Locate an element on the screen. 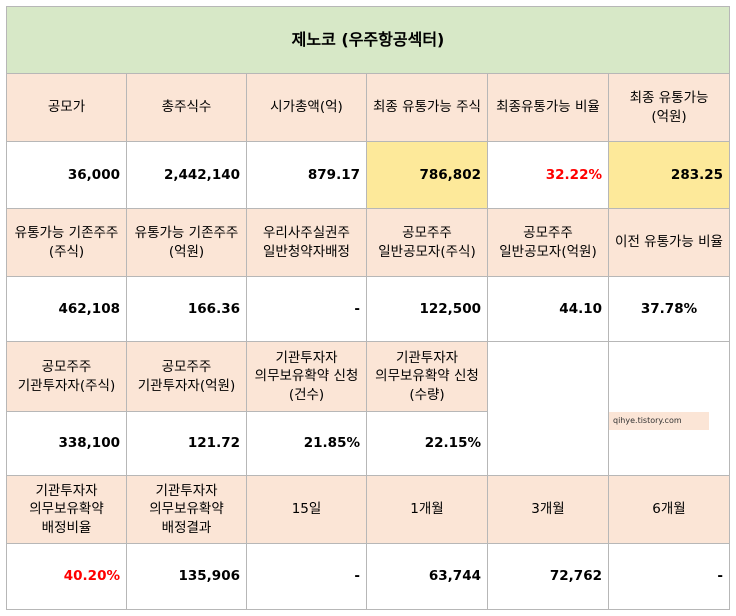 This screenshot has width=736, height=616. value-cell: 786,802 is located at coordinates (427, 175).